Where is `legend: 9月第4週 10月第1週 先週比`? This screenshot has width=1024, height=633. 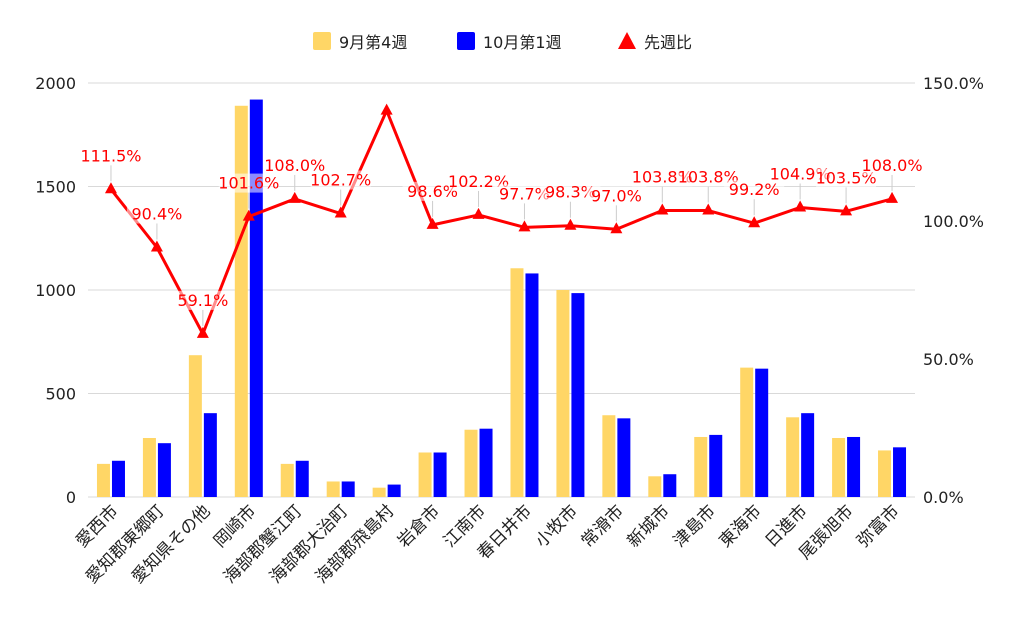
legend: 9月第4週 10月第1週 先週比 is located at coordinates (502, 42).